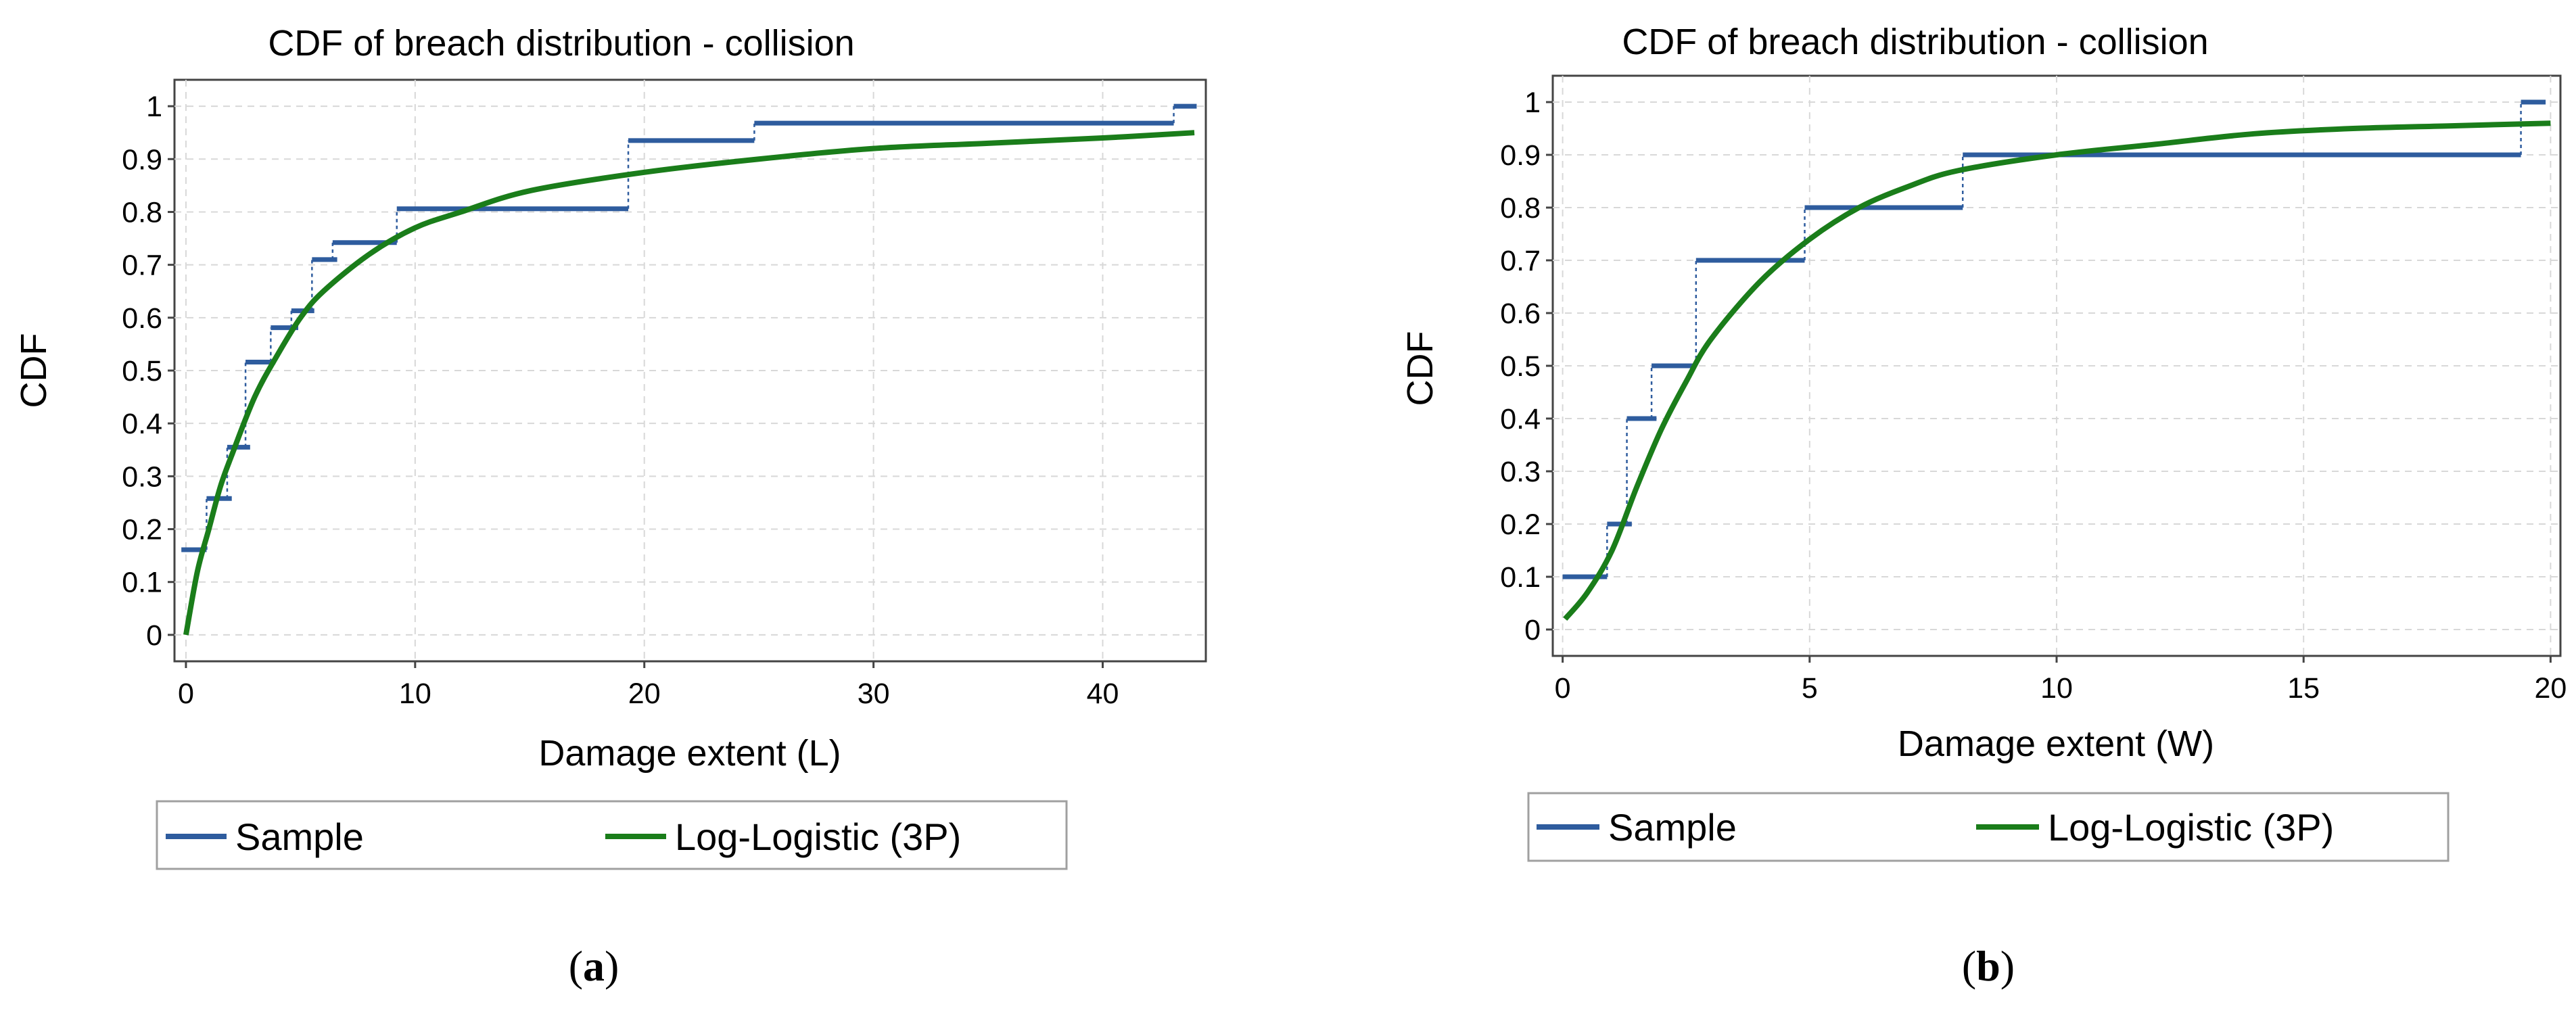  I want to click on x-tick-label: 40, so click(1103, 694).